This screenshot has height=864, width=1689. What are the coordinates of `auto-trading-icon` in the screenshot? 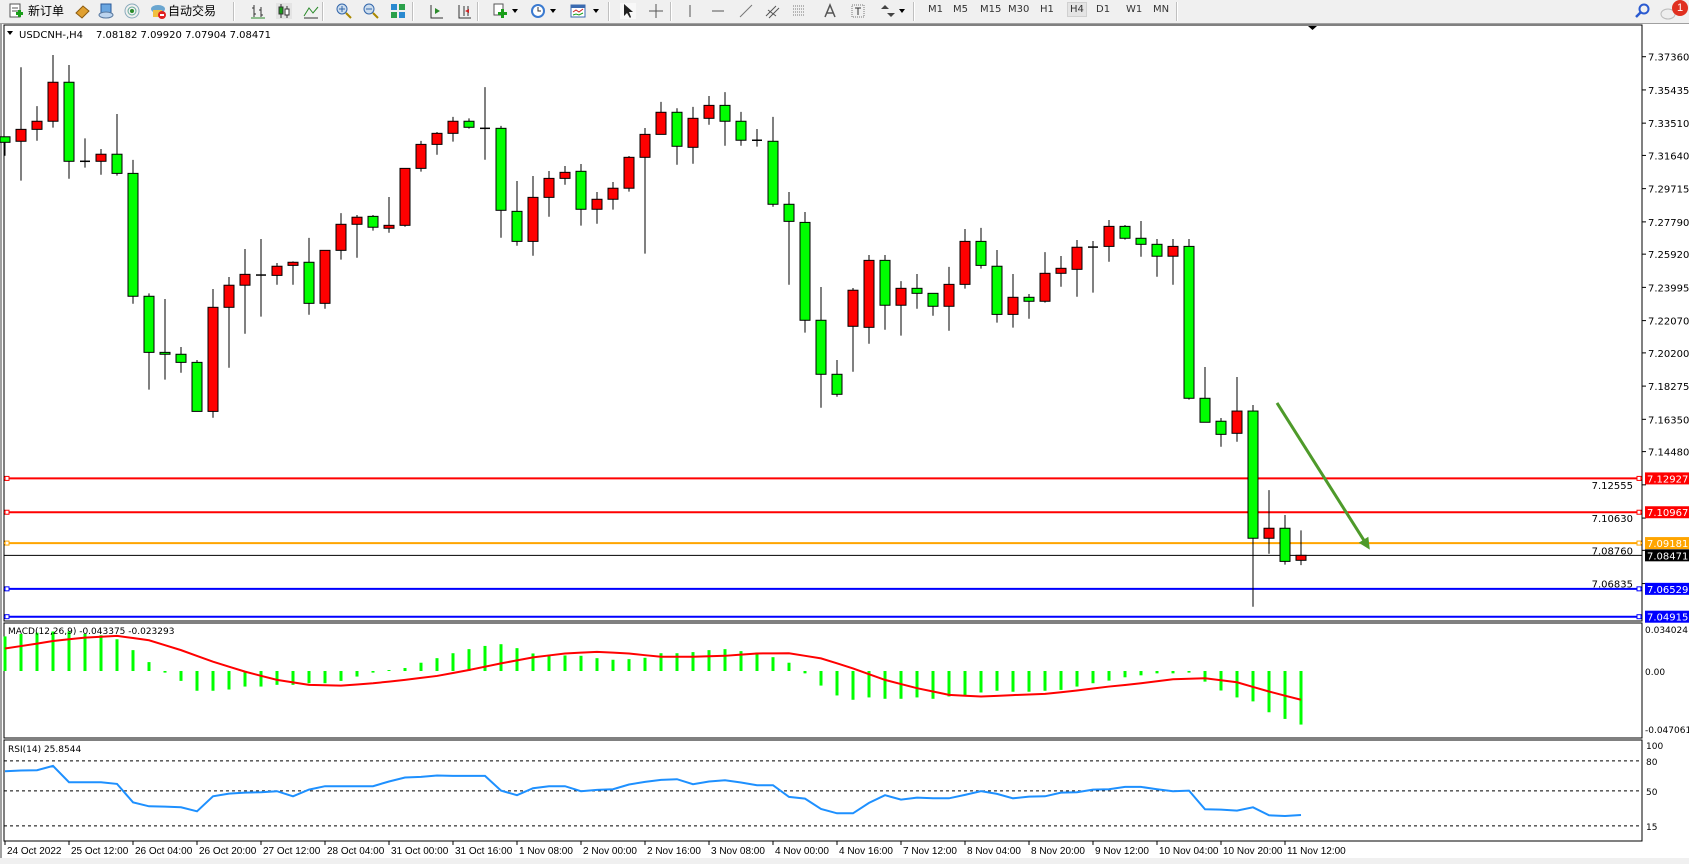 It's located at (158, 11).